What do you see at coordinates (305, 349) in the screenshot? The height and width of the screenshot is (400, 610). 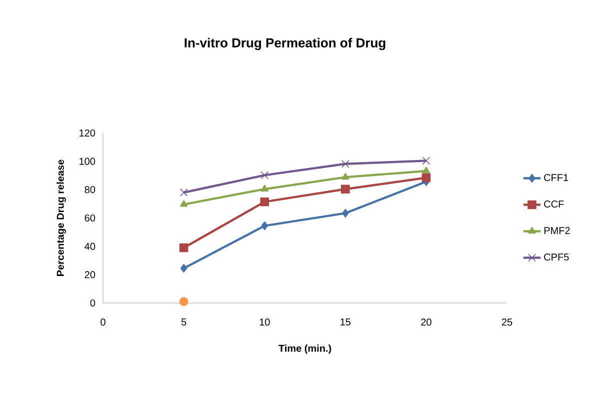 I see `x-axis-title: Time (min.)` at bounding box center [305, 349].